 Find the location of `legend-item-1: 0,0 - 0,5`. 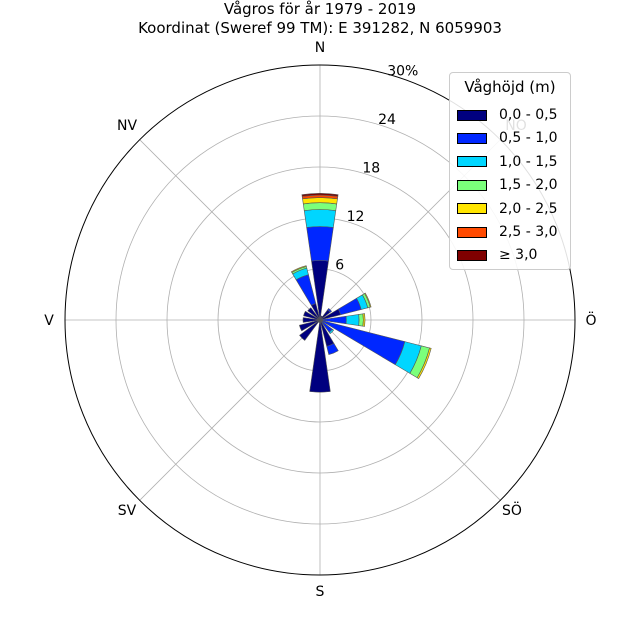

legend-item-1: 0,0 - 0,5 is located at coordinates (507, 115).